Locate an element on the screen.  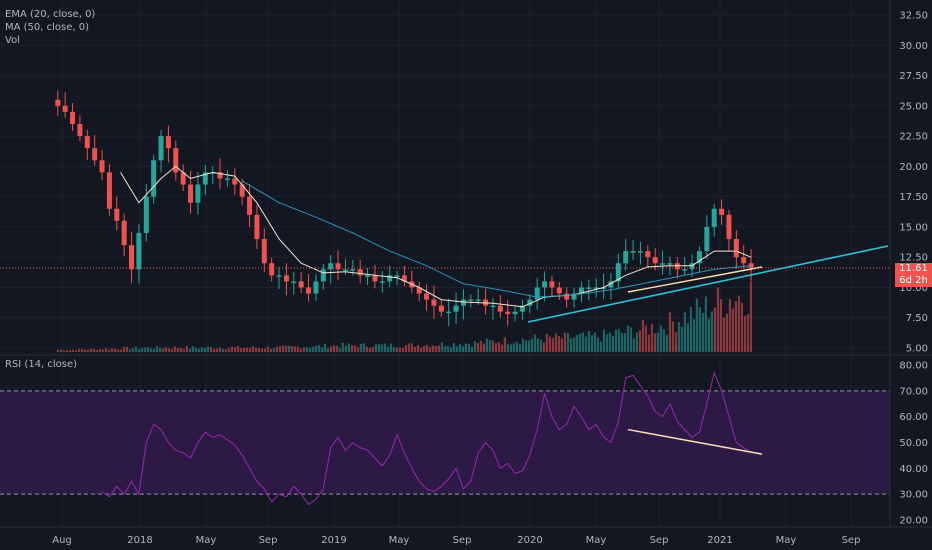
price-trendline is located at coordinates (695, 279).